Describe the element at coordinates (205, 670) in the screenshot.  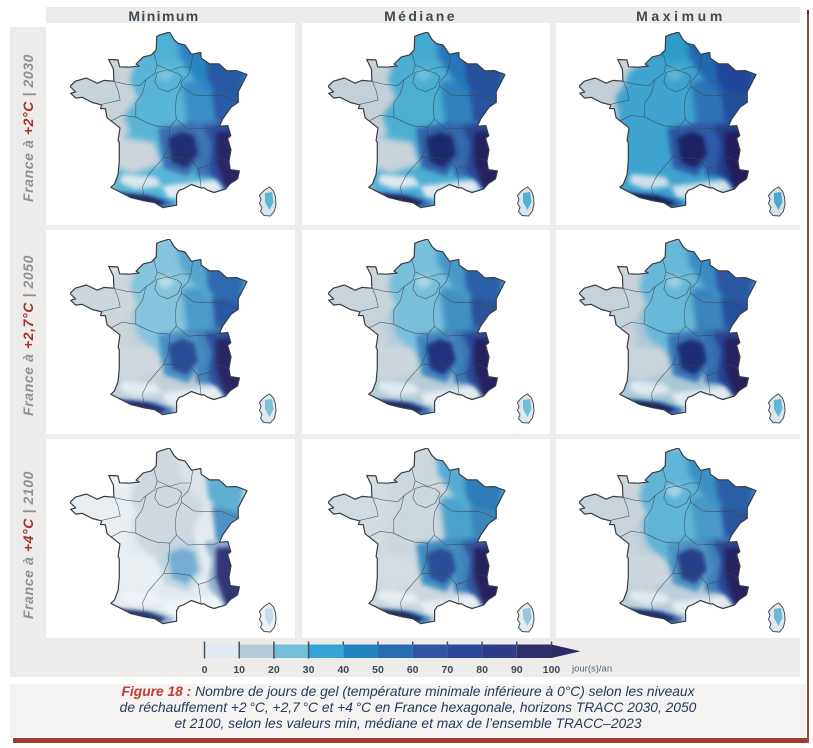
I see `svg-text: 0` at that location.